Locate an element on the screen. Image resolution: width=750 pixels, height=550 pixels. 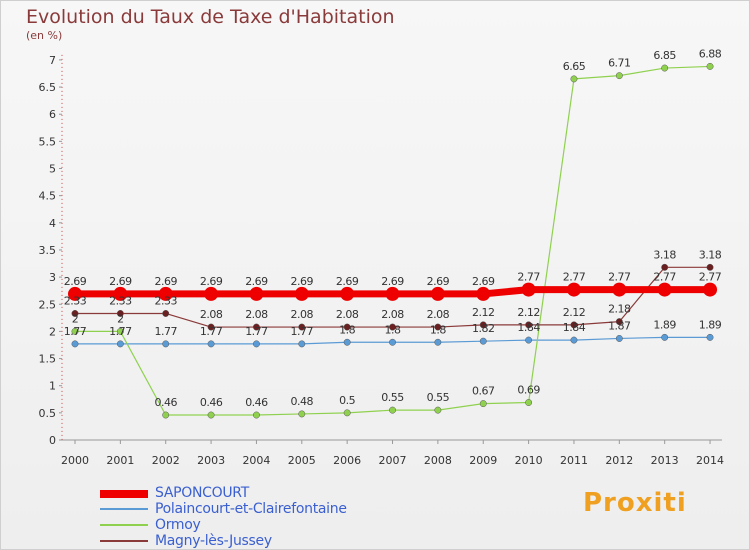
y-tick-label: 3 is located at coordinates (52, 277).